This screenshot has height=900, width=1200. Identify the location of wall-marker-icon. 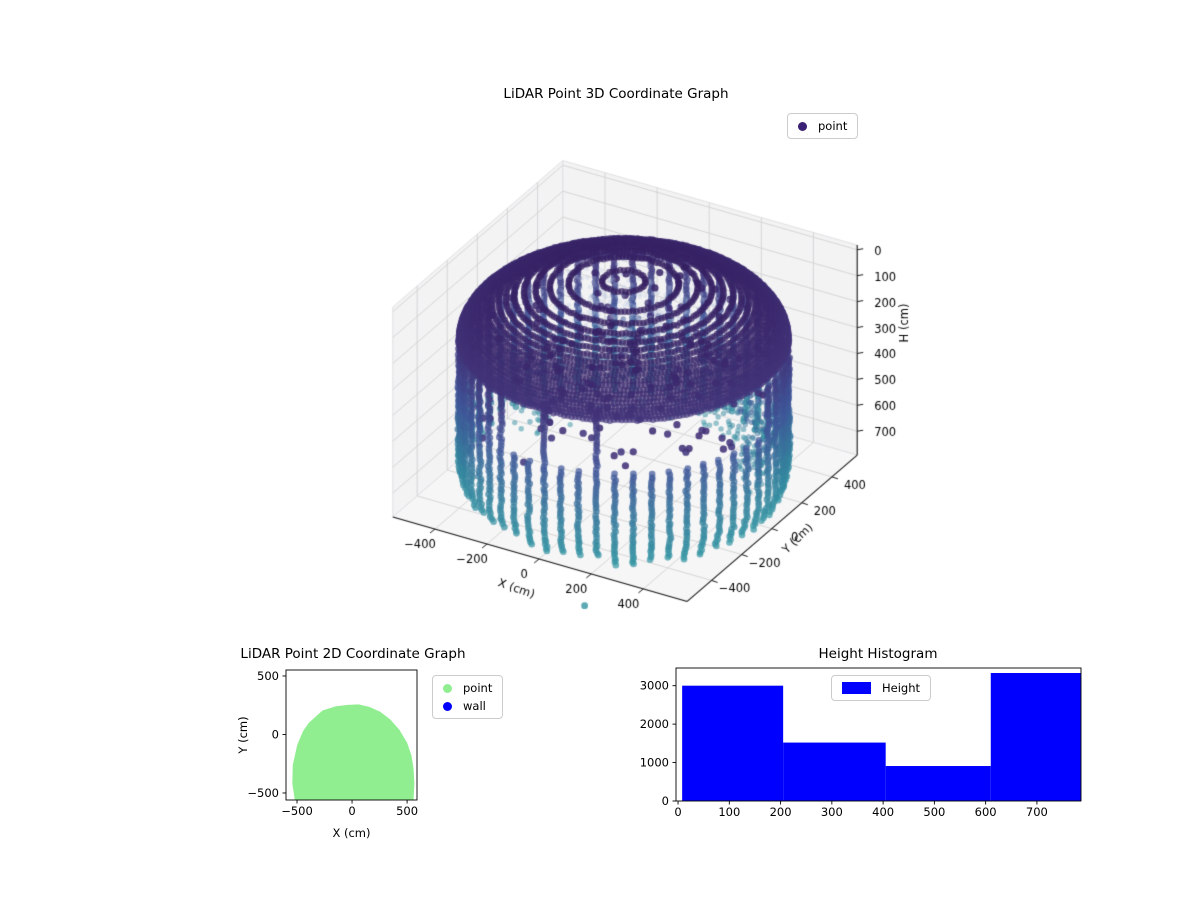
(447, 706).